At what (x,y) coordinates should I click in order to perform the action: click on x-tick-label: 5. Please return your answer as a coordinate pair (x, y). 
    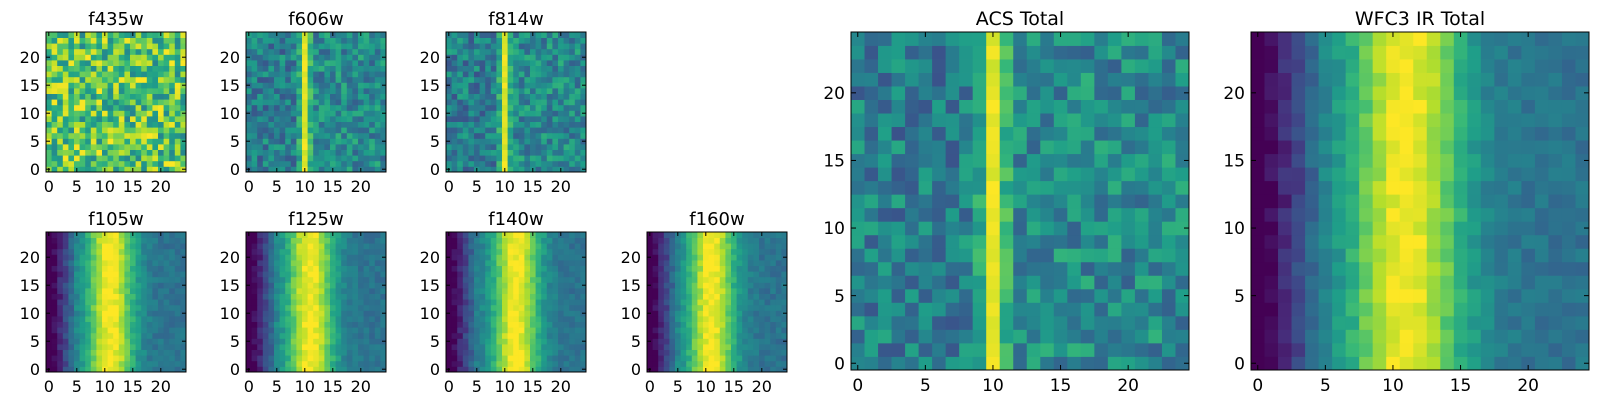
    Looking at the image, I should click on (678, 386).